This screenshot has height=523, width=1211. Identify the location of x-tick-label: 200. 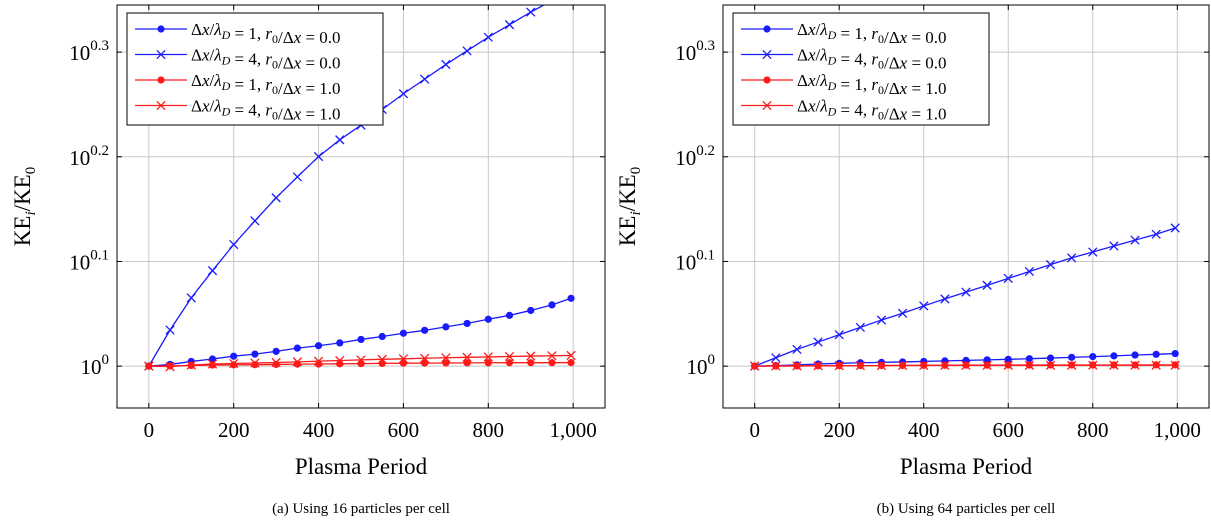
(839, 430).